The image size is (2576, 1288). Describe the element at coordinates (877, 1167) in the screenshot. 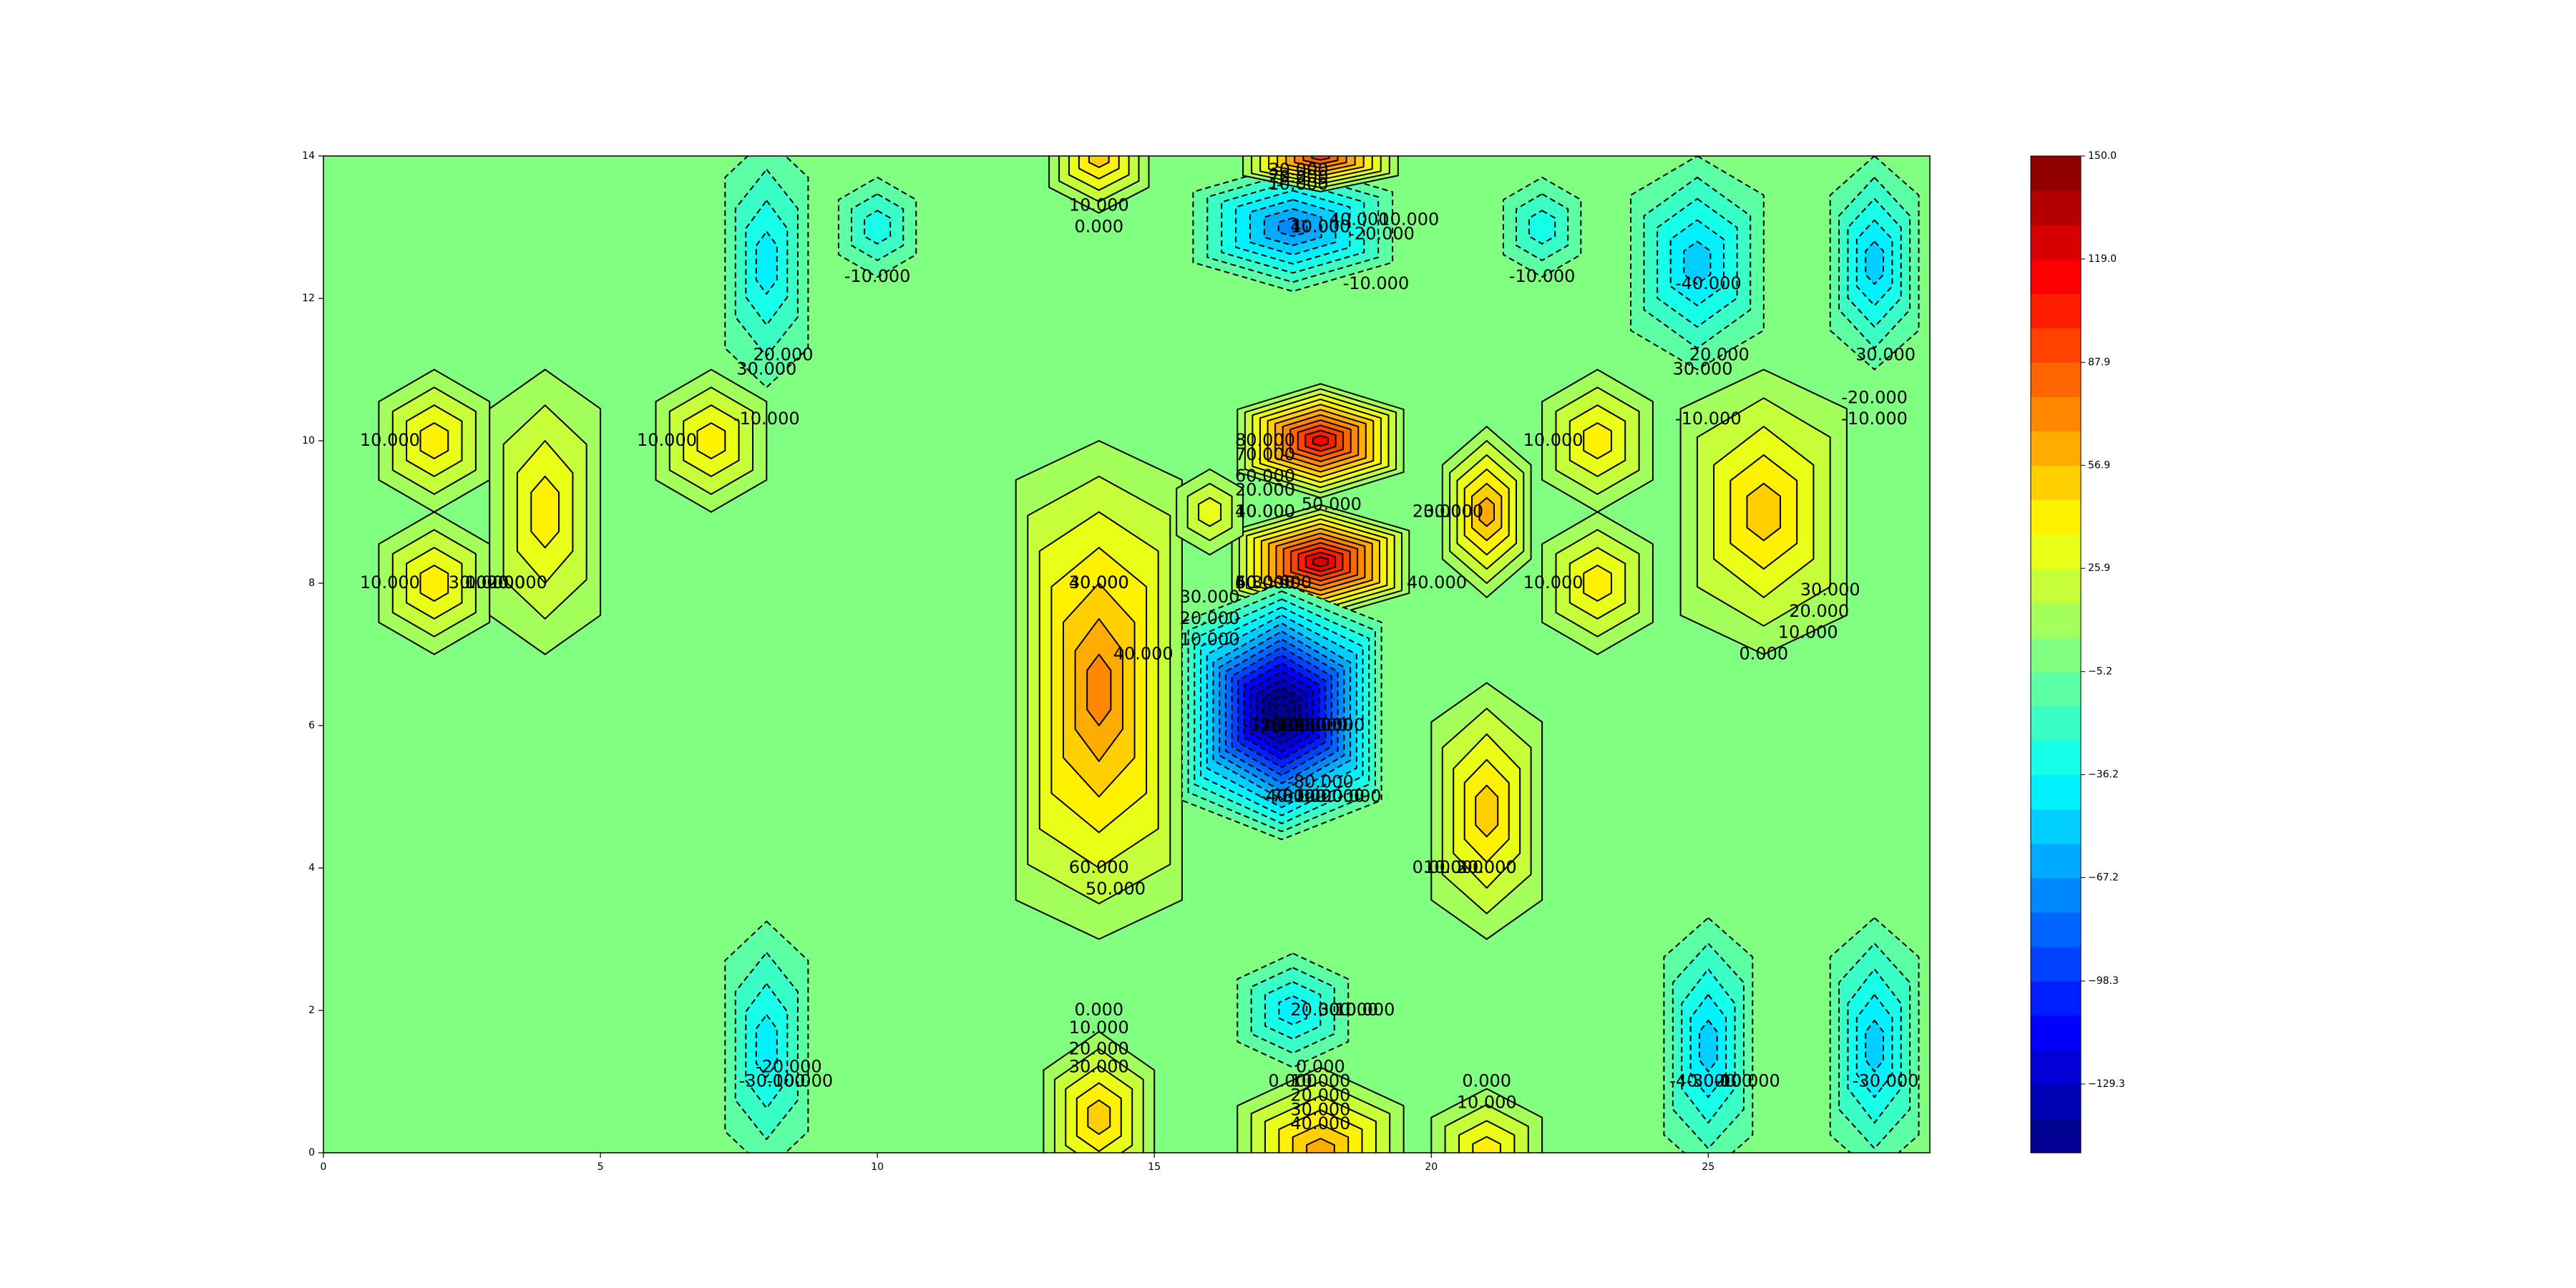

I see `x-tick-label: 10` at that location.